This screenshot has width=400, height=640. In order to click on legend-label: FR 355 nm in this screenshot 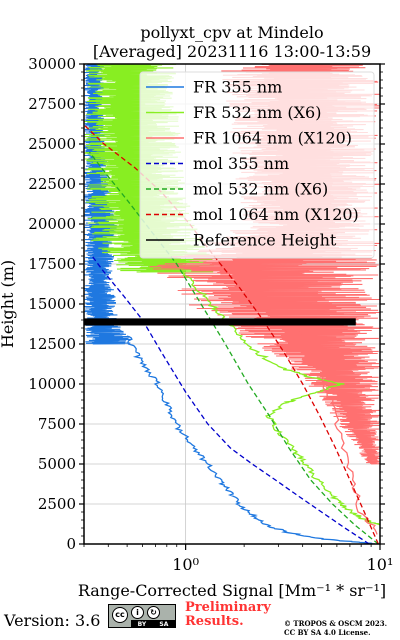, I will do `click(237, 87)`.